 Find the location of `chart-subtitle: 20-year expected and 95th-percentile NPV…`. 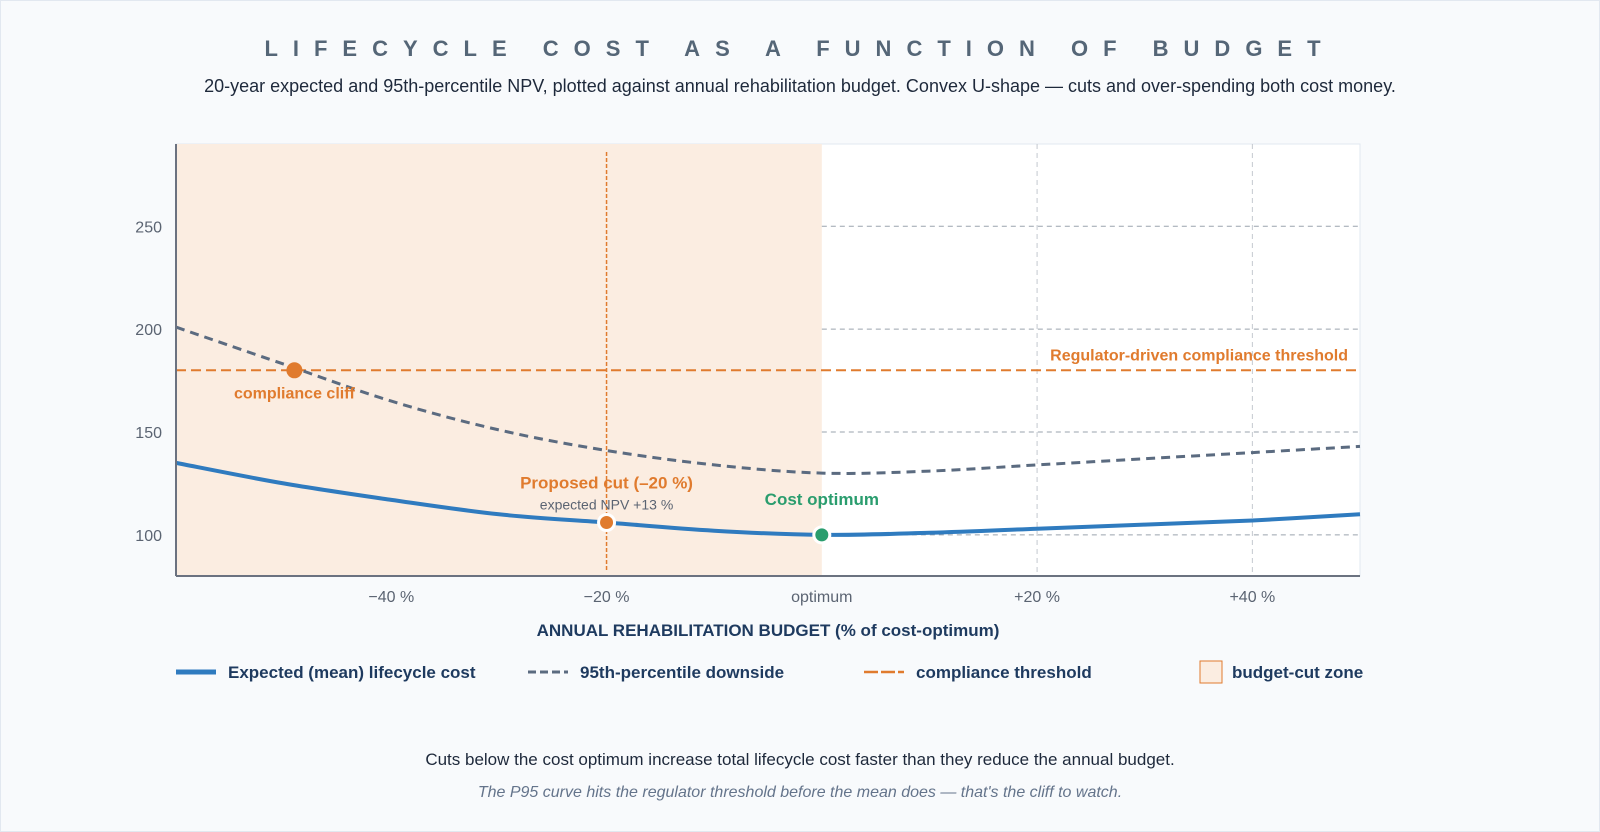

chart-subtitle: 20-year expected and 95th-percentile NPV… is located at coordinates (800, 86).